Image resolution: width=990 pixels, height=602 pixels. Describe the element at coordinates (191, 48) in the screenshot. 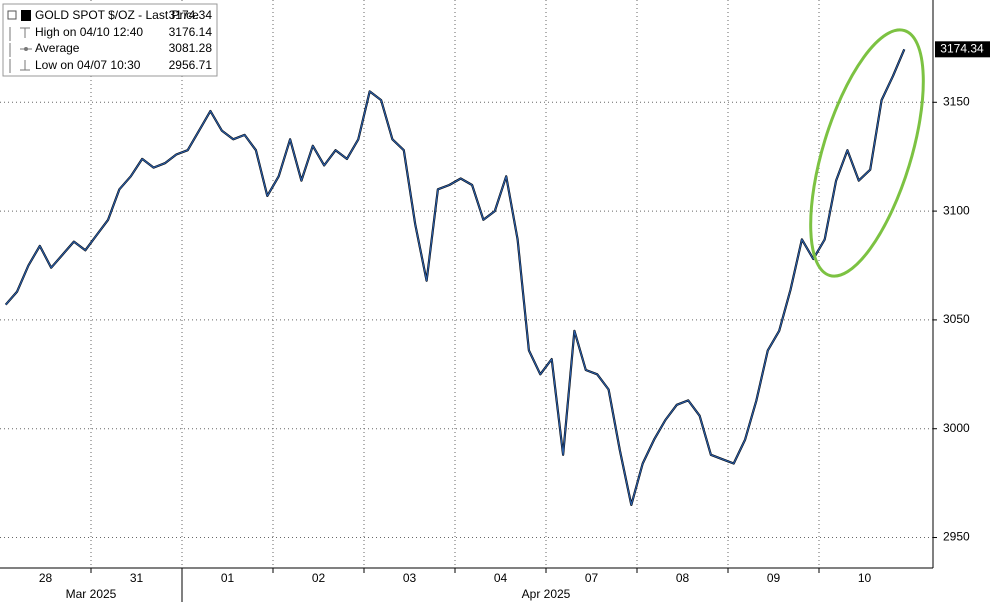

I see `legend-stat-value: 3081.28` at that location.